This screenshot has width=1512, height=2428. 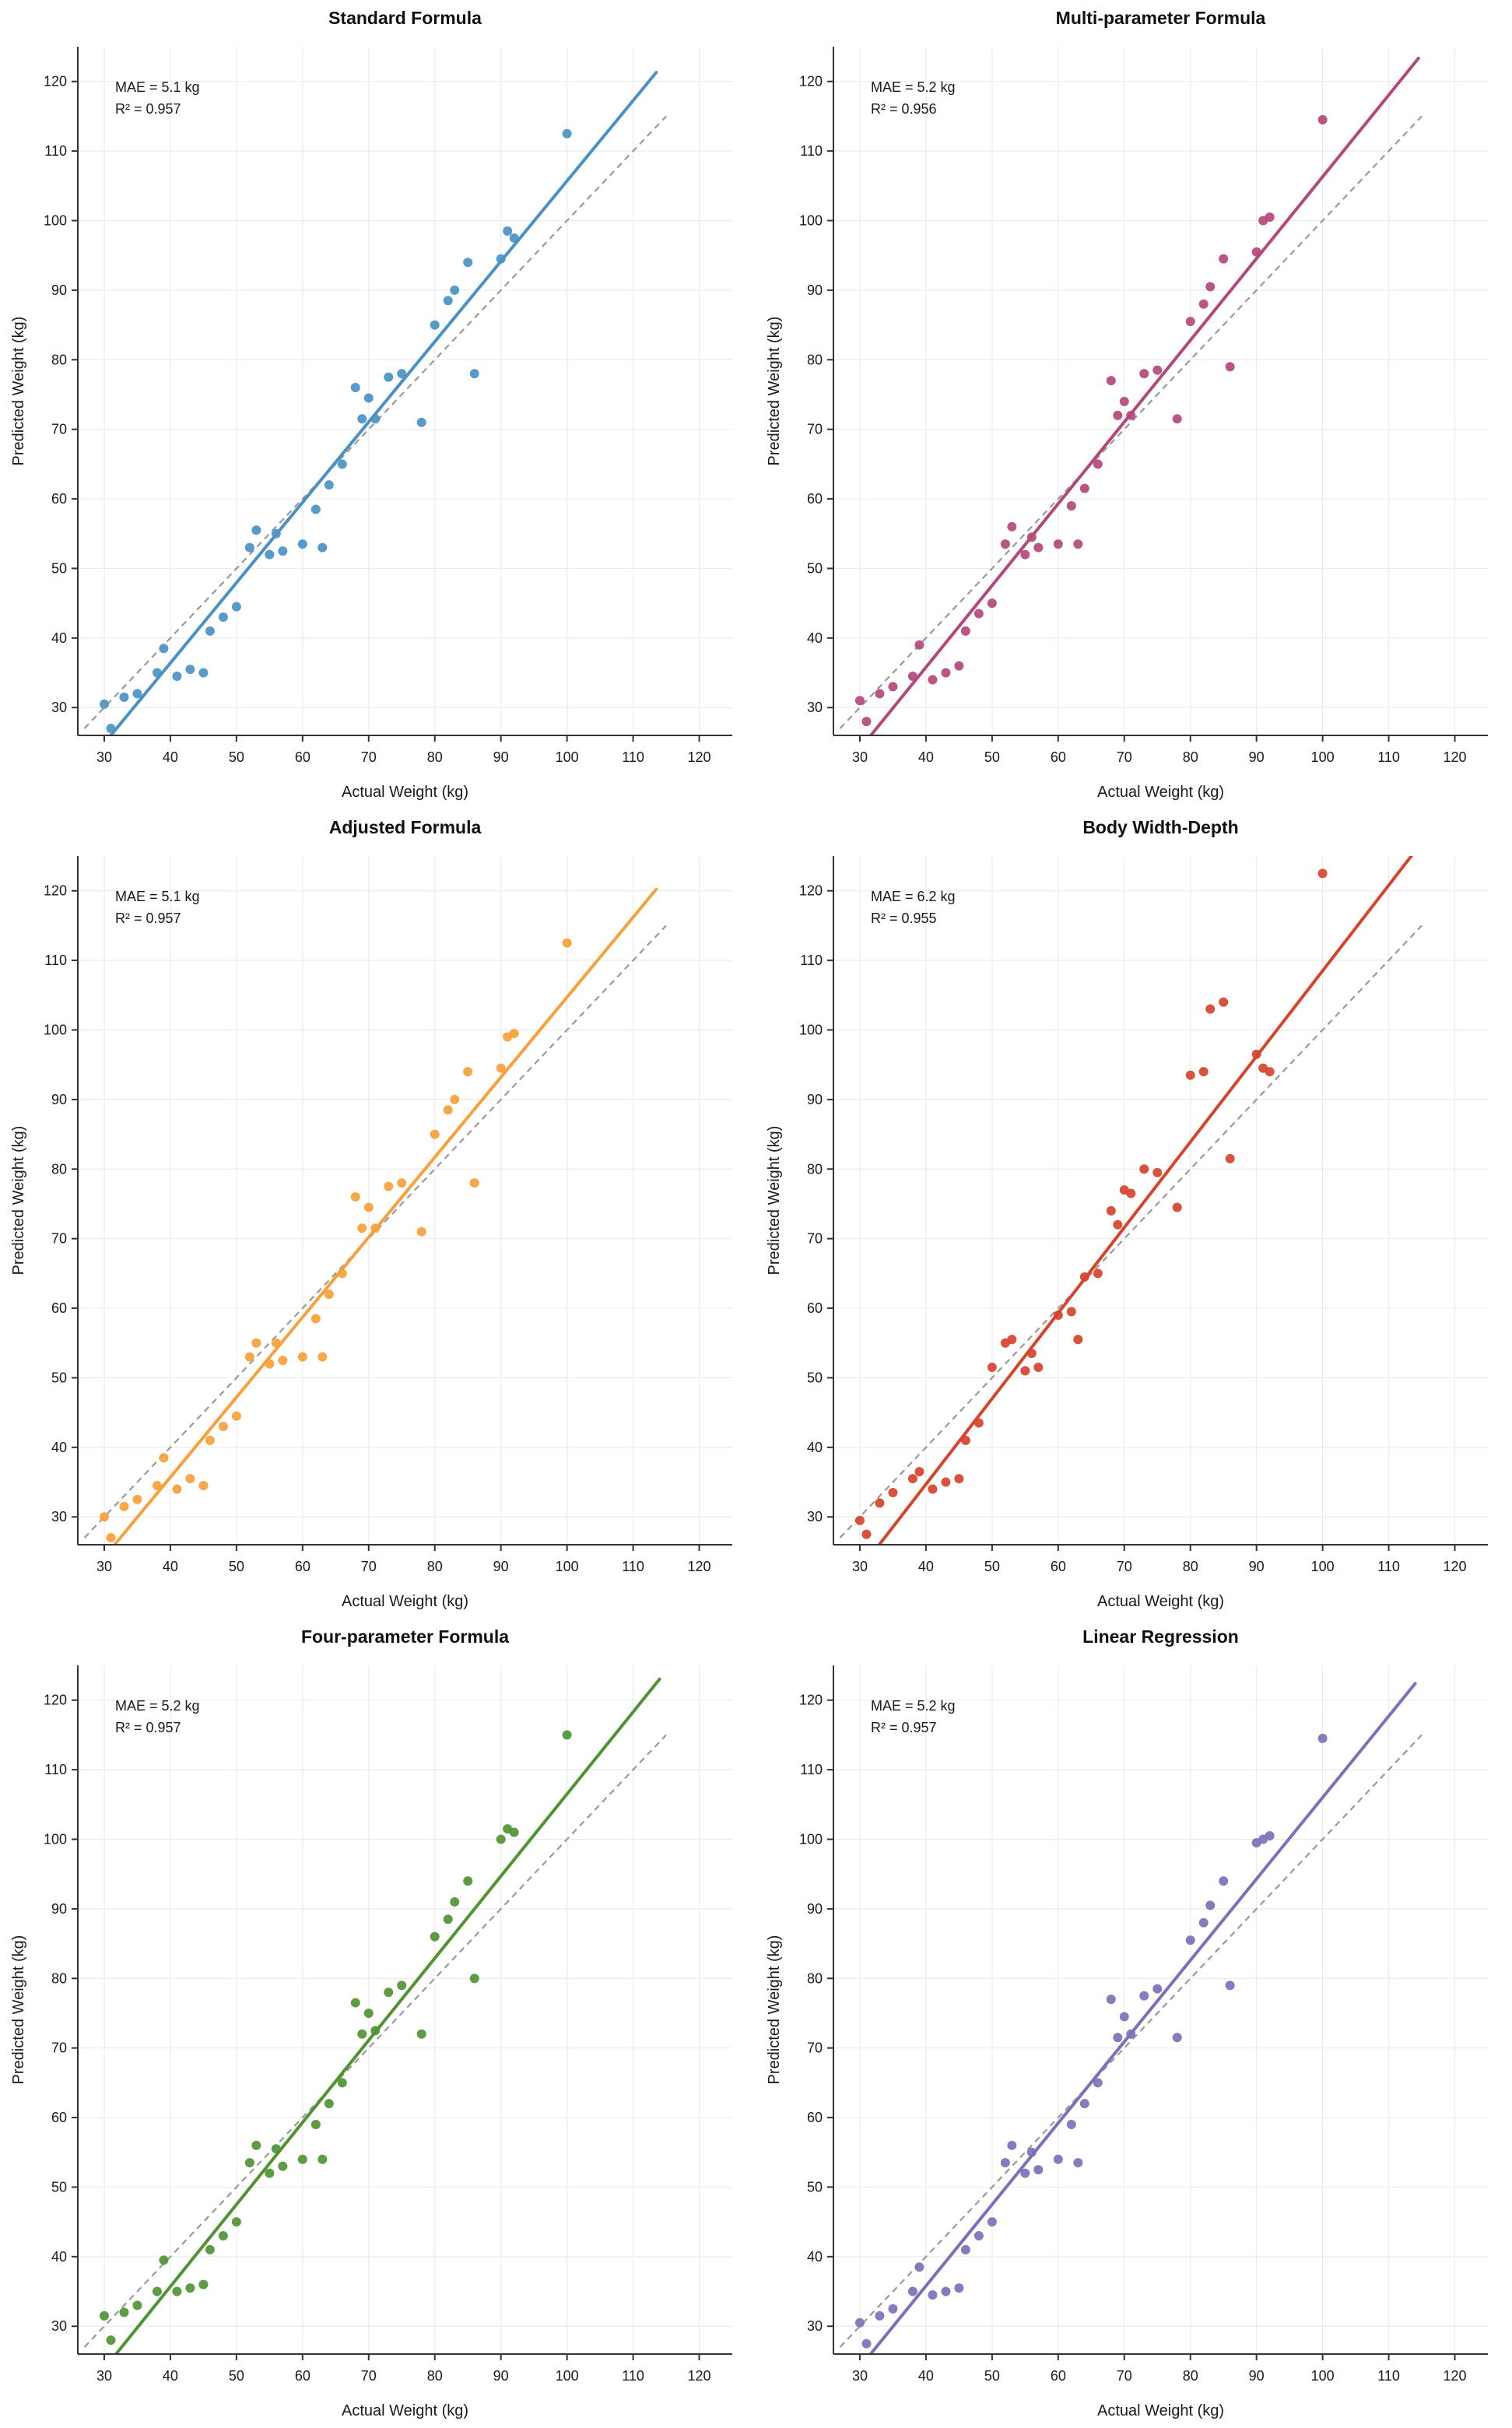 I want to click on svg-text: MAE = 6.2 kg, so click(x=913, y=896).